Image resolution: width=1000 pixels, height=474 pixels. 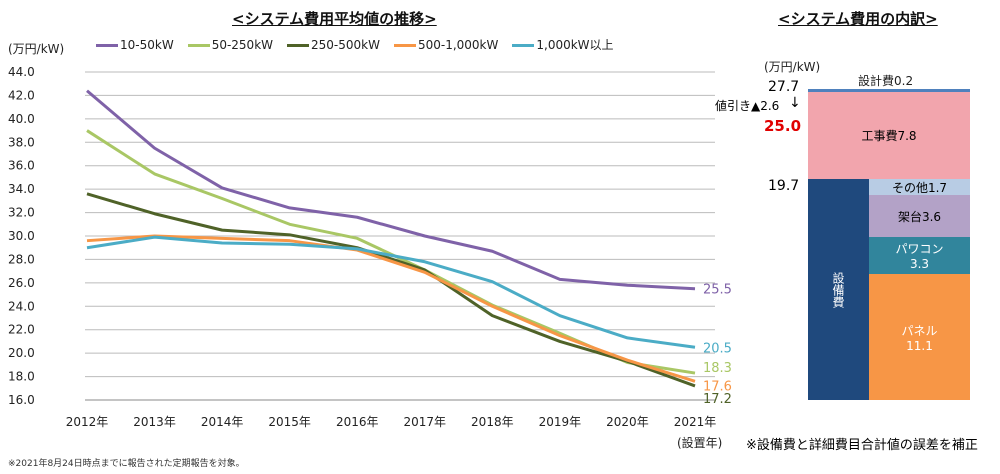 I want to click on segment-label: パネル, so click(x=919, y=330).